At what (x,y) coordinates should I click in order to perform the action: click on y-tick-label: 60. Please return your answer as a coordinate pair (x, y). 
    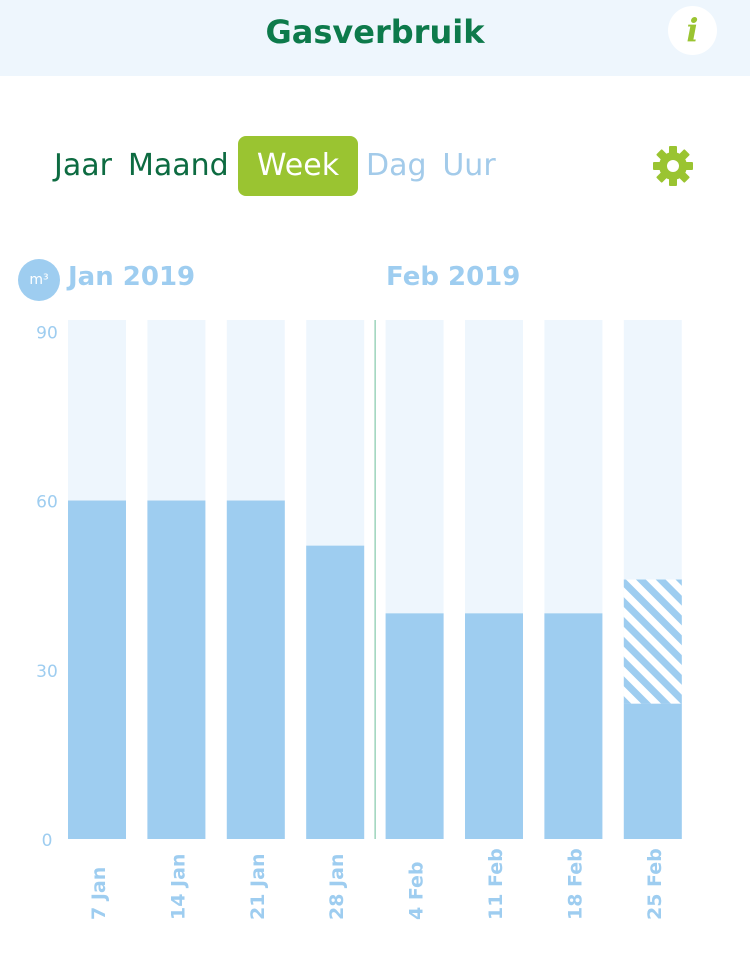
    Looking at the image, I should click on (47, 503).